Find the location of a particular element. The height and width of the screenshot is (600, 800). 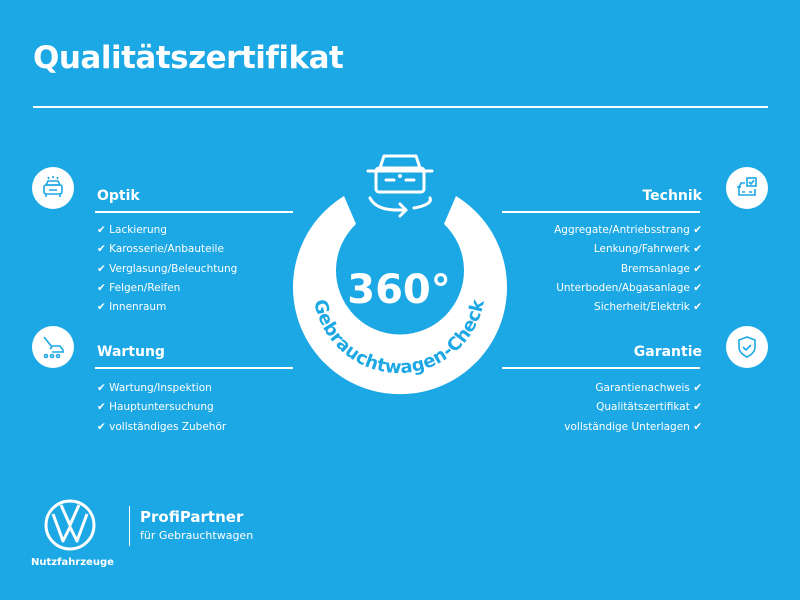

list-item: Lenkung/Fahrwerk ✔ is located at coordinates (647, 249).